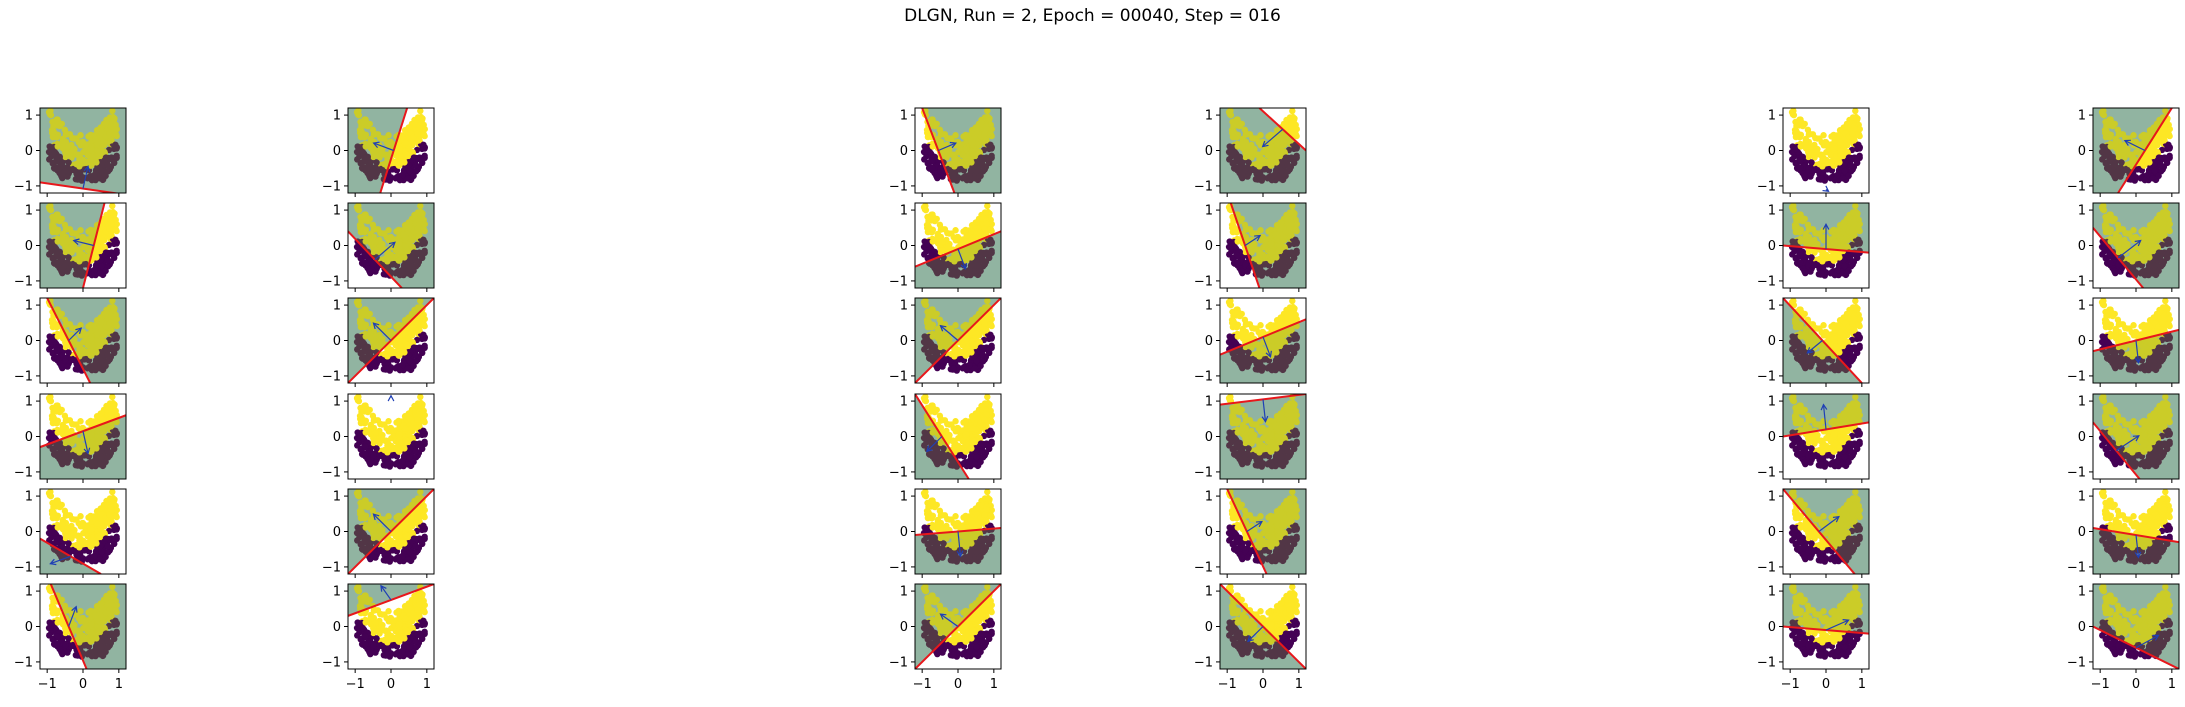  I want to click on arrow-head, so click(953, 145).